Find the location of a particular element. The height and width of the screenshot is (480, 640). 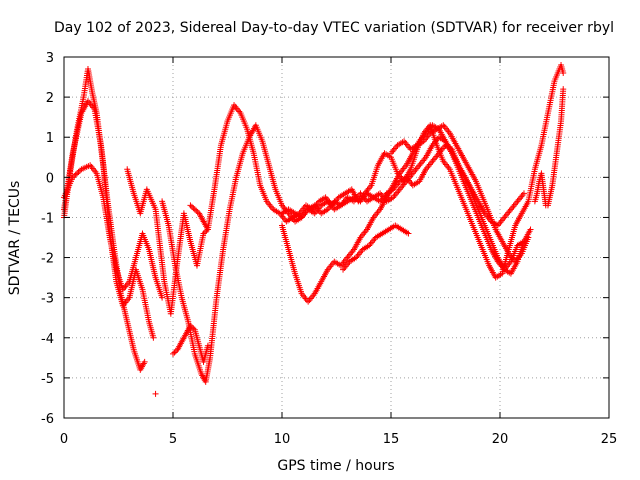

y-tick-label: -5 is located at coordinates (47, 379).